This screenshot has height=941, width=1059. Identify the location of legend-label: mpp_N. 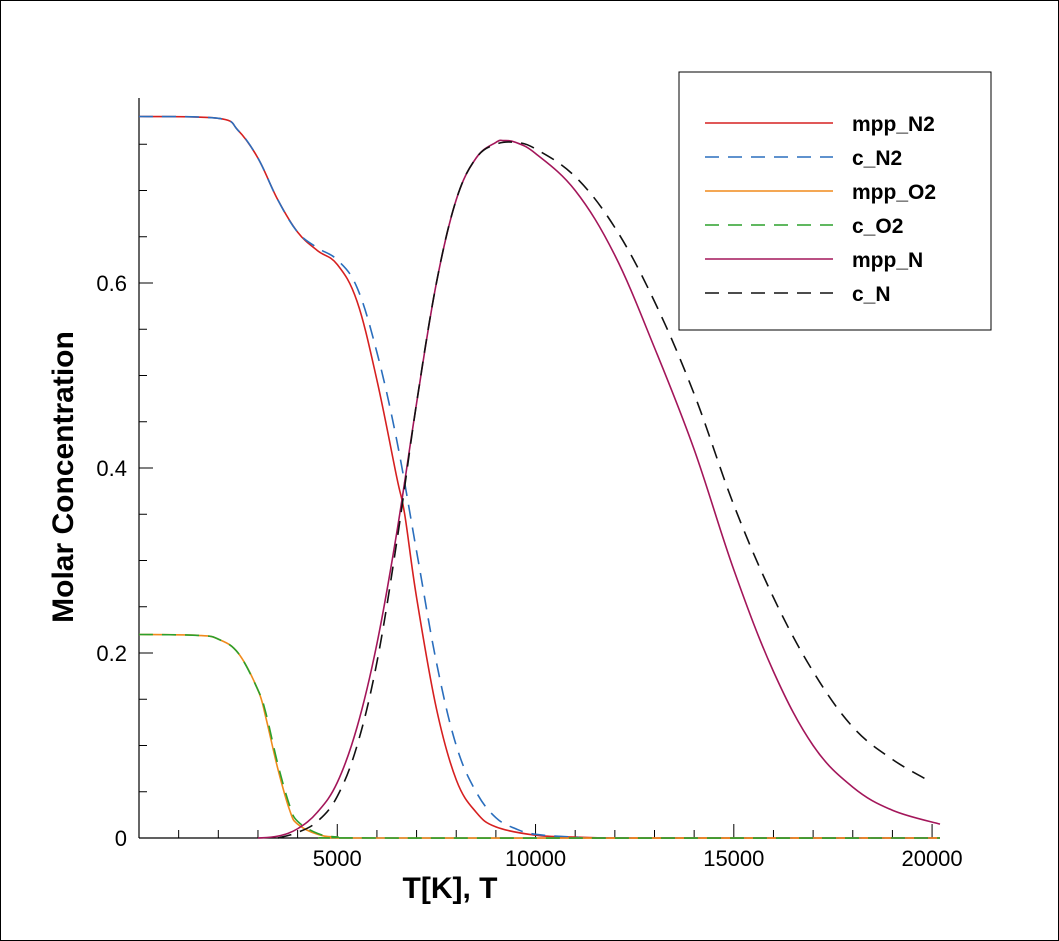
(887, 260).